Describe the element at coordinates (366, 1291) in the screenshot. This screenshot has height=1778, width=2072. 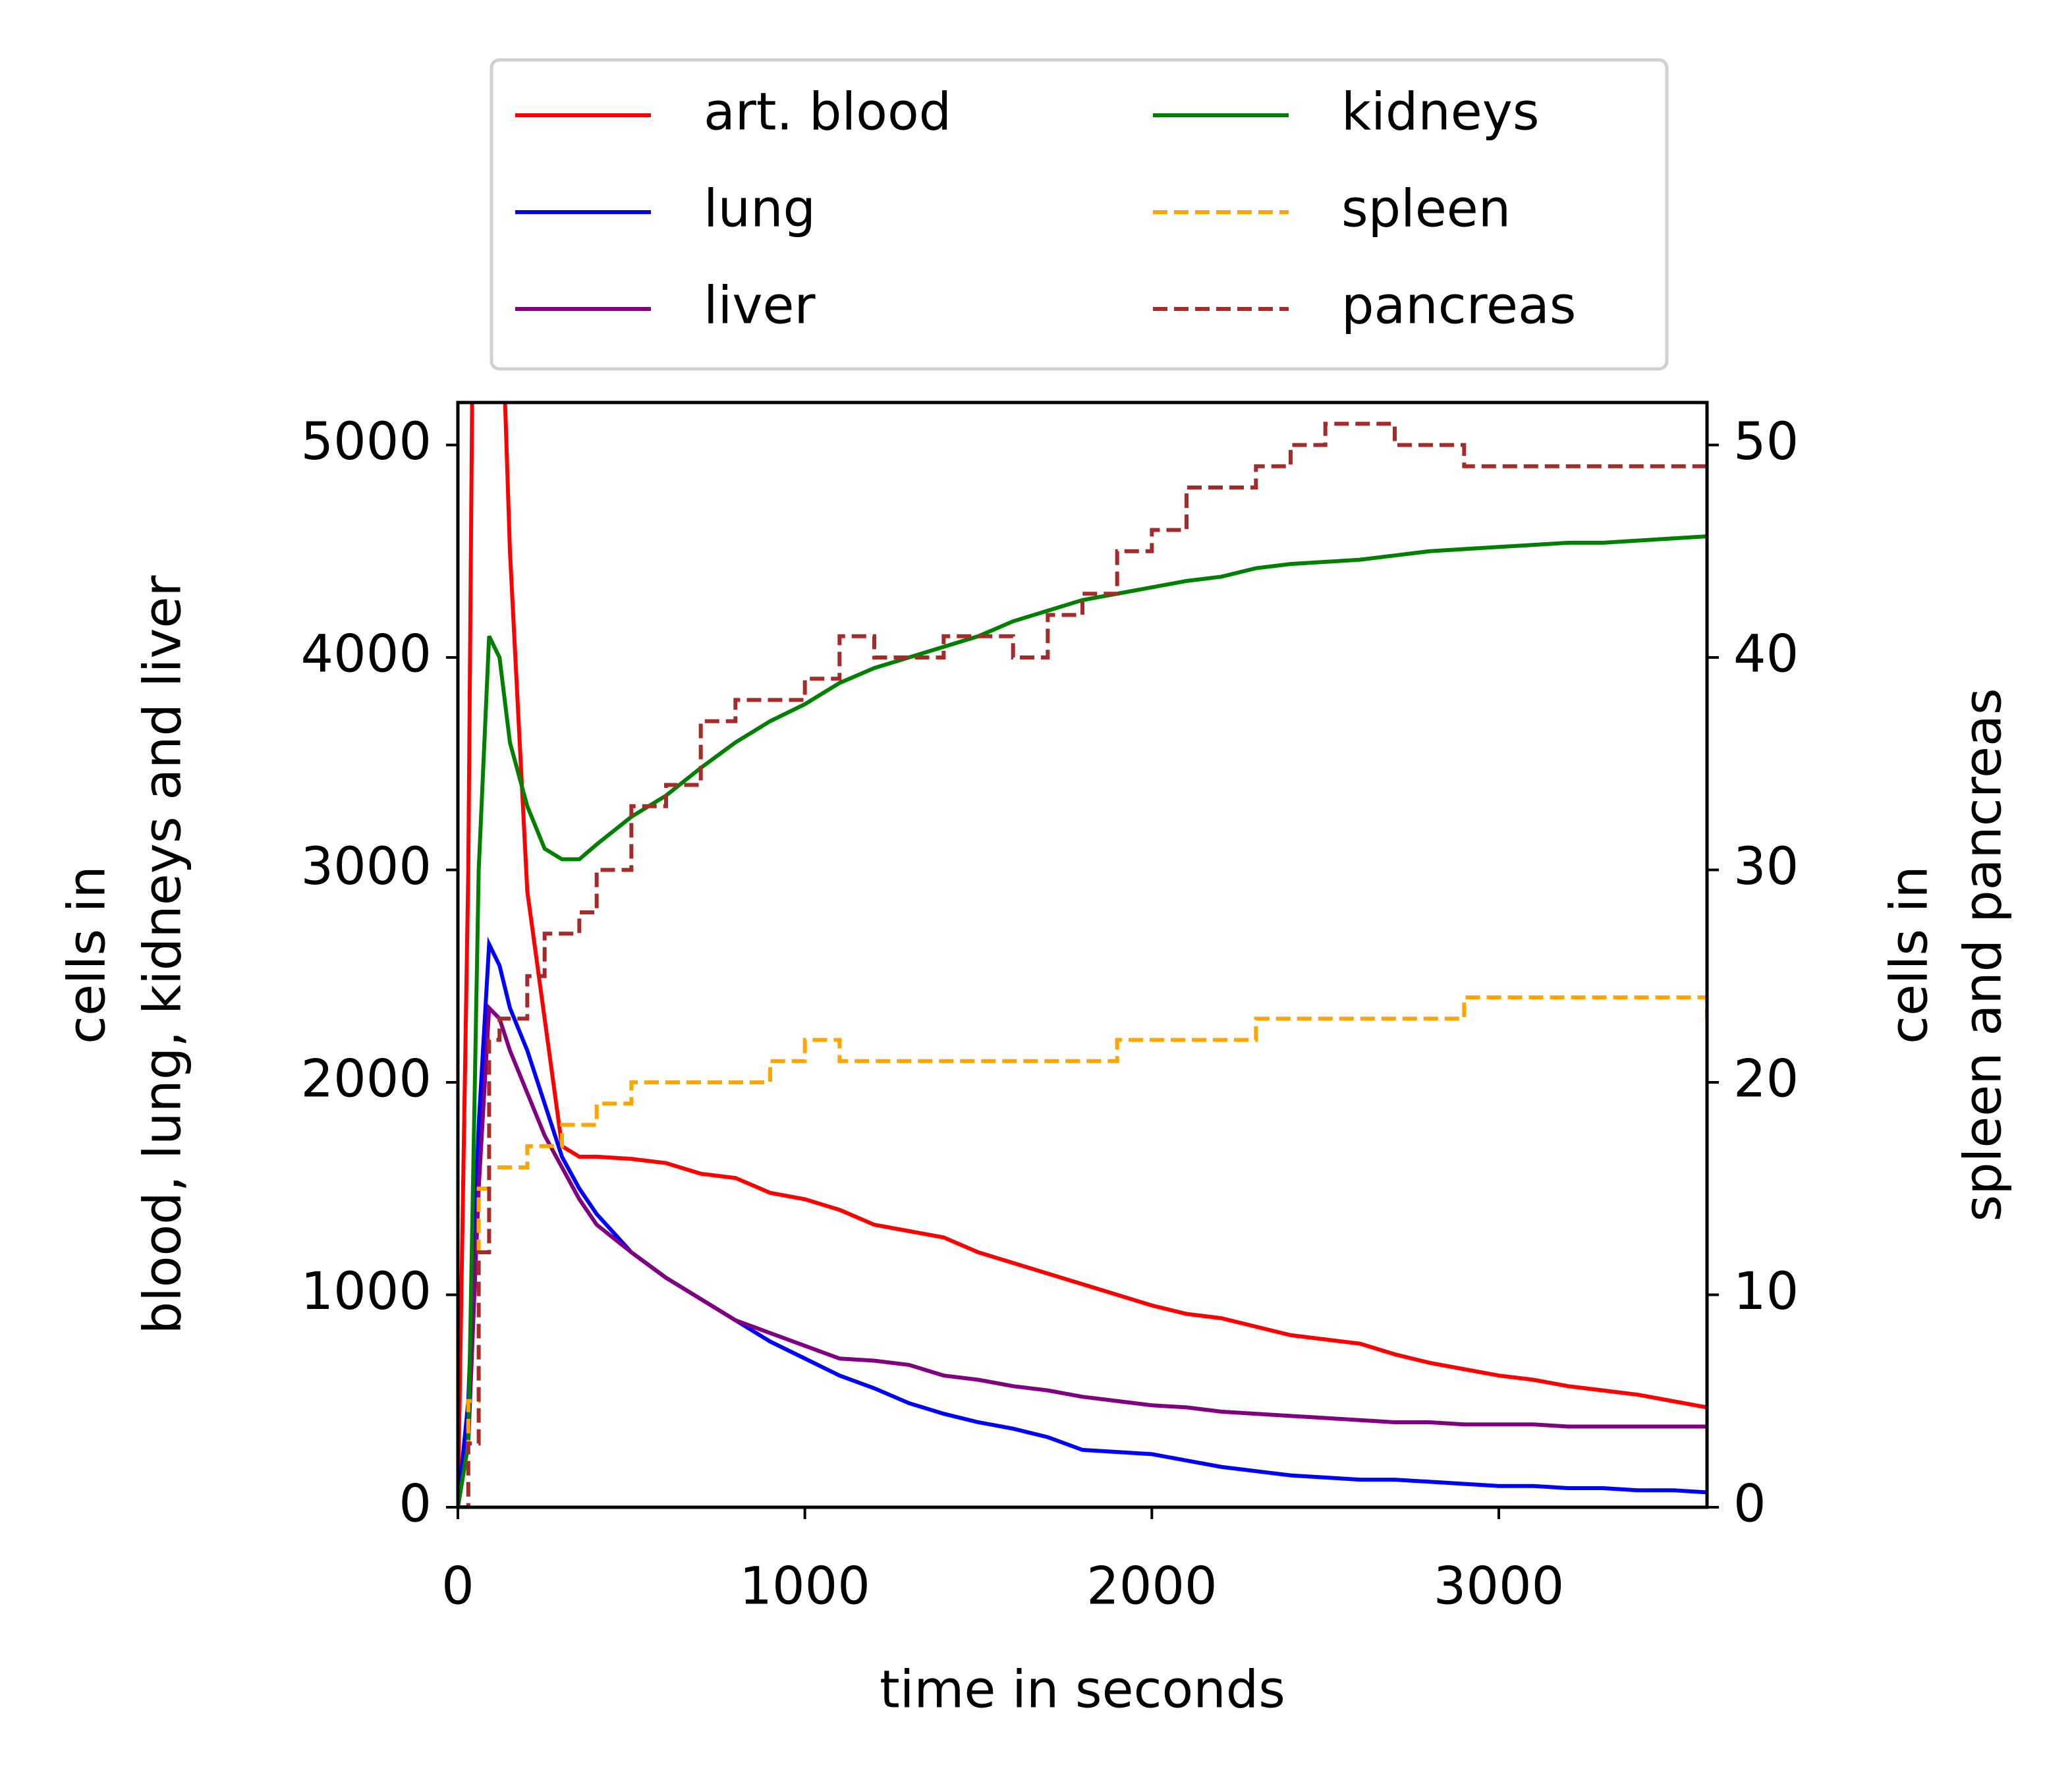
I see `y-tick-label: 1000` at that location.